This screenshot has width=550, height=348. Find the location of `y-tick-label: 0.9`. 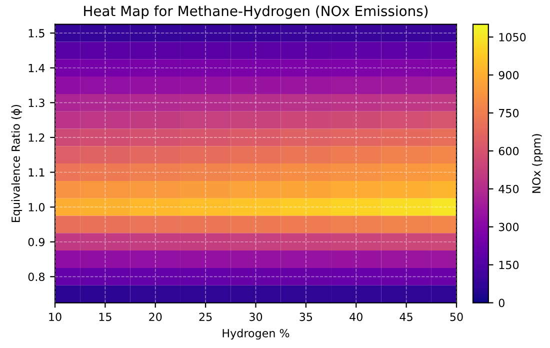

y-tick-label: 0.9 is located at coordinates (36, 242).